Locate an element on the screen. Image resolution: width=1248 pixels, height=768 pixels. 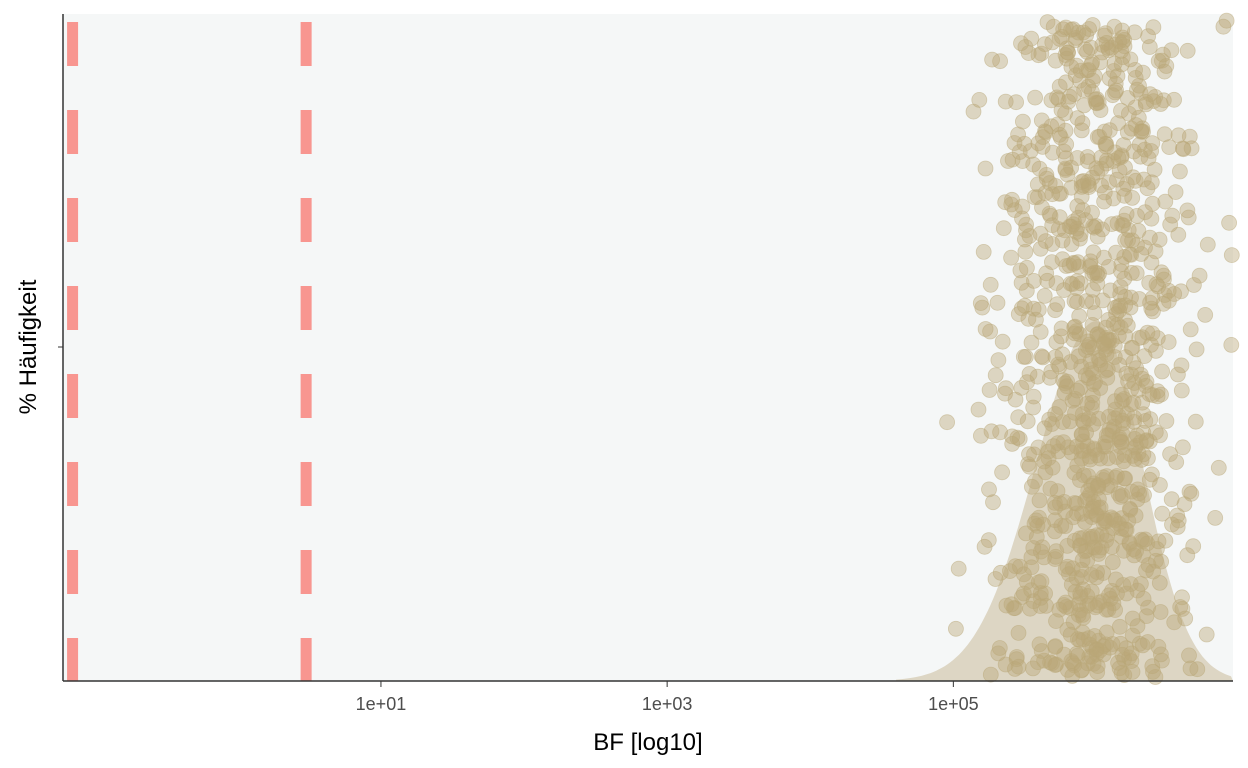
x-ticks: 1e+01 1e+03 1e+05 is located at coordinates (667, 697).